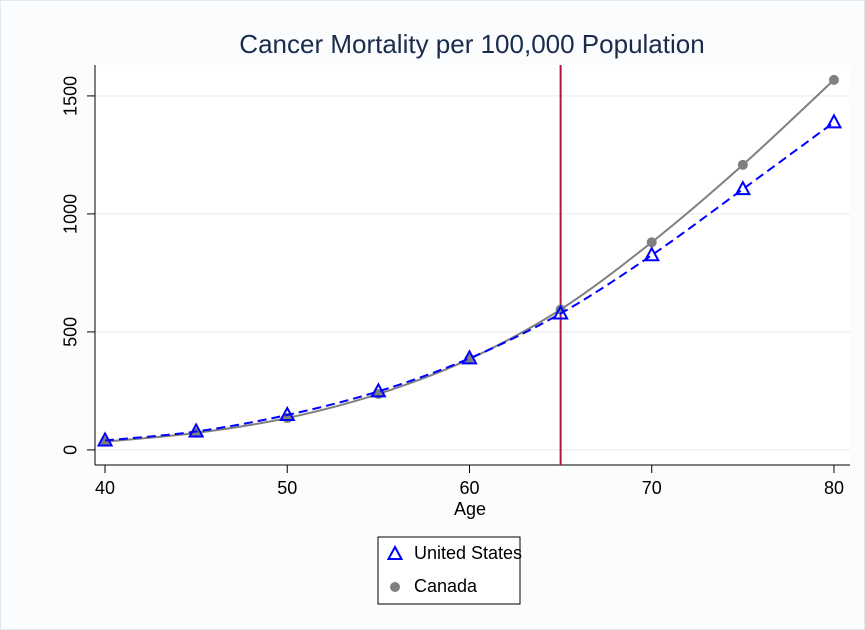 This screenshot has height=630, width=865. What do you see at coordinates (287, 488) in the screenshot?
I see `x-tick-label: 50` at bounding box center [287, 488].